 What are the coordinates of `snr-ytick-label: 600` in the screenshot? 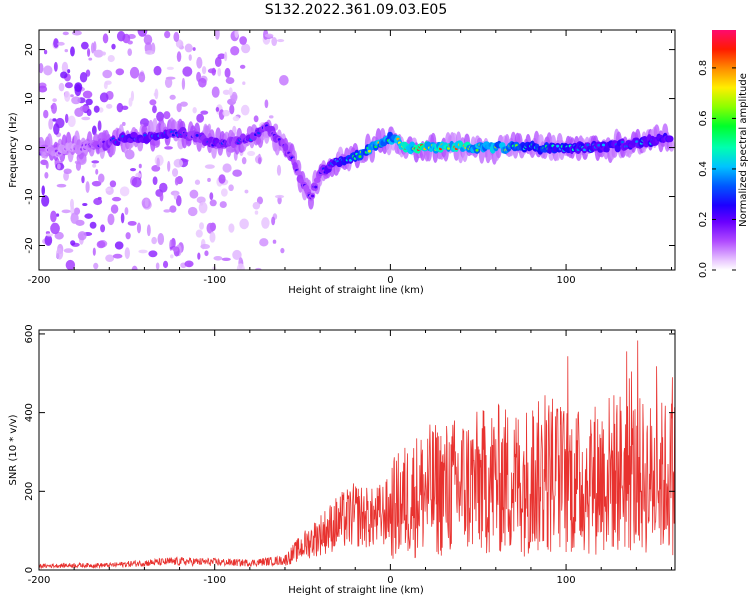 It's located at (29, 333).